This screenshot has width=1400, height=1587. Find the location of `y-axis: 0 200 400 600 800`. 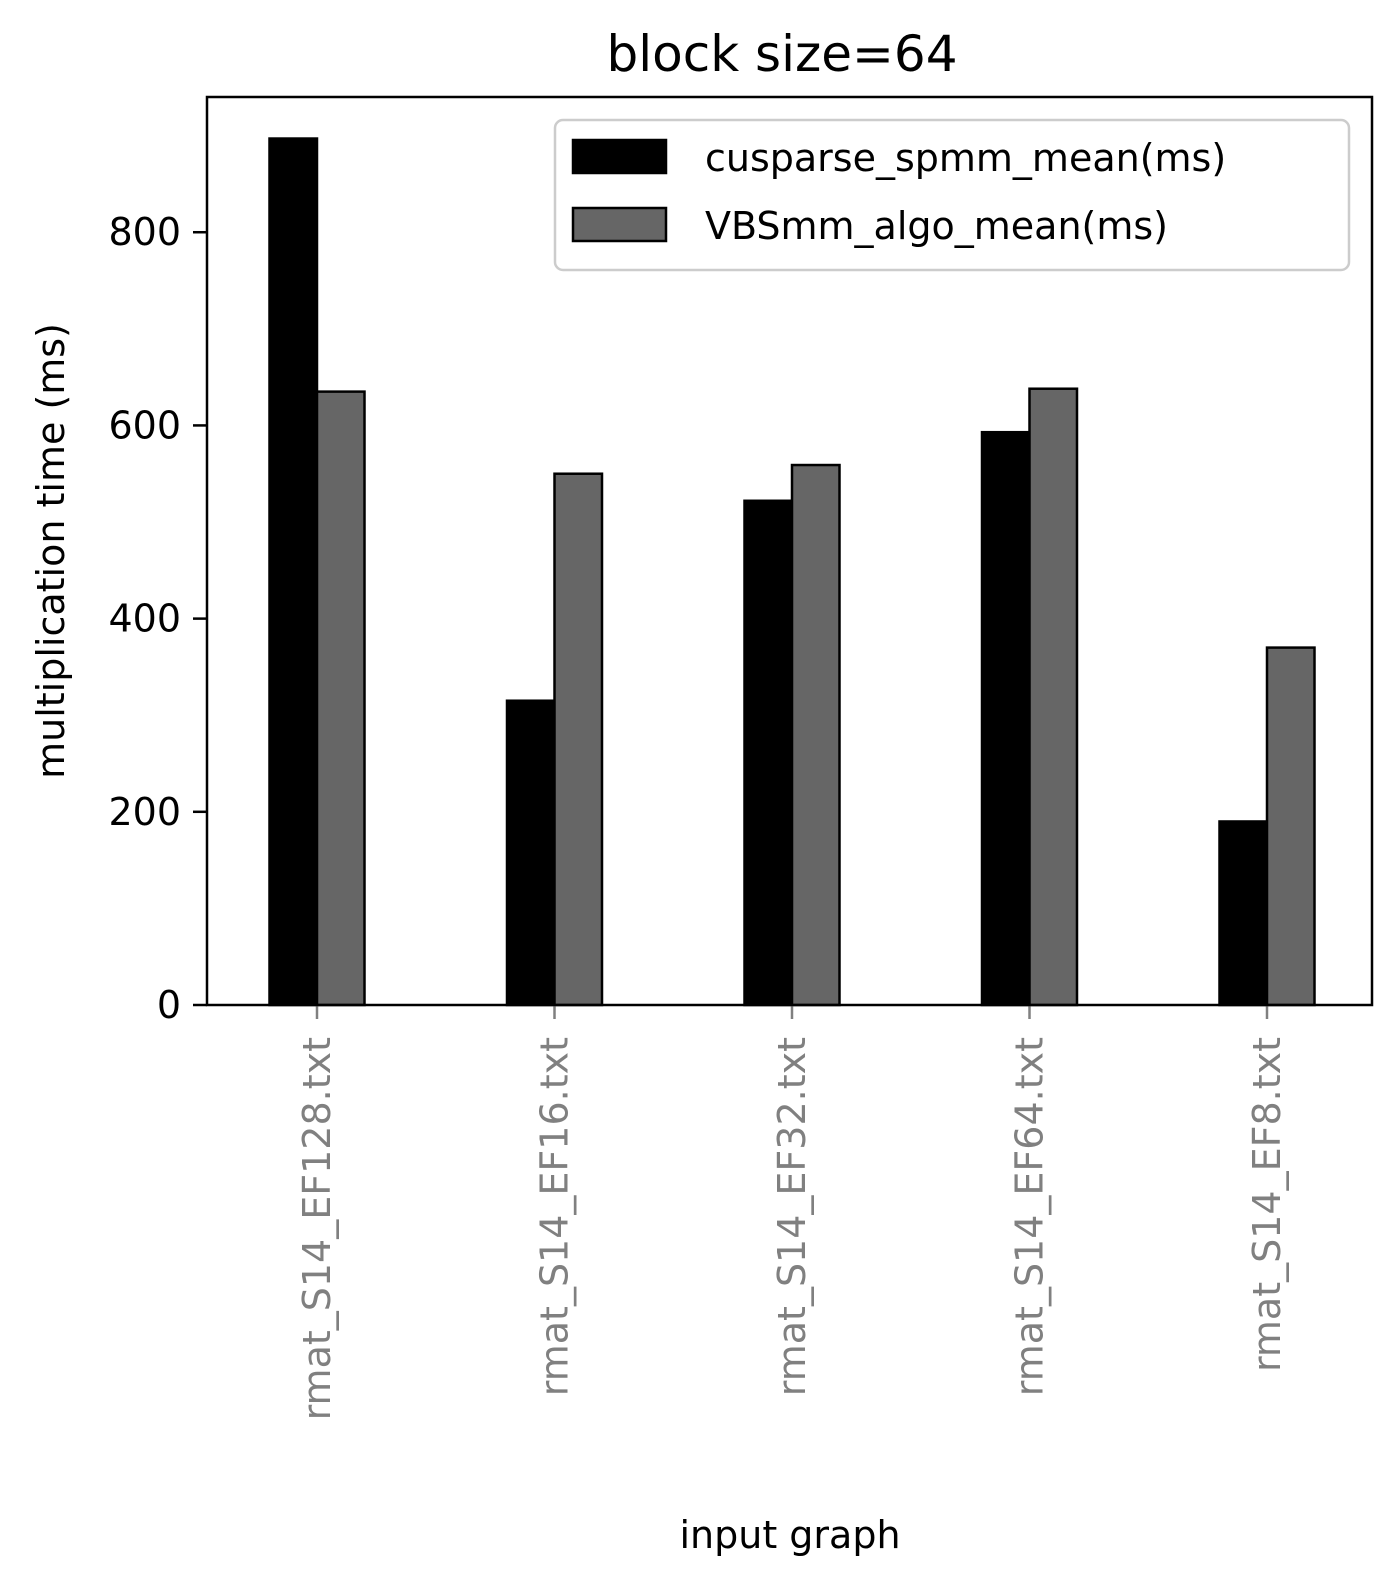

y-axis: 0 200 400 600 800 is located at coordinates (157, 618).